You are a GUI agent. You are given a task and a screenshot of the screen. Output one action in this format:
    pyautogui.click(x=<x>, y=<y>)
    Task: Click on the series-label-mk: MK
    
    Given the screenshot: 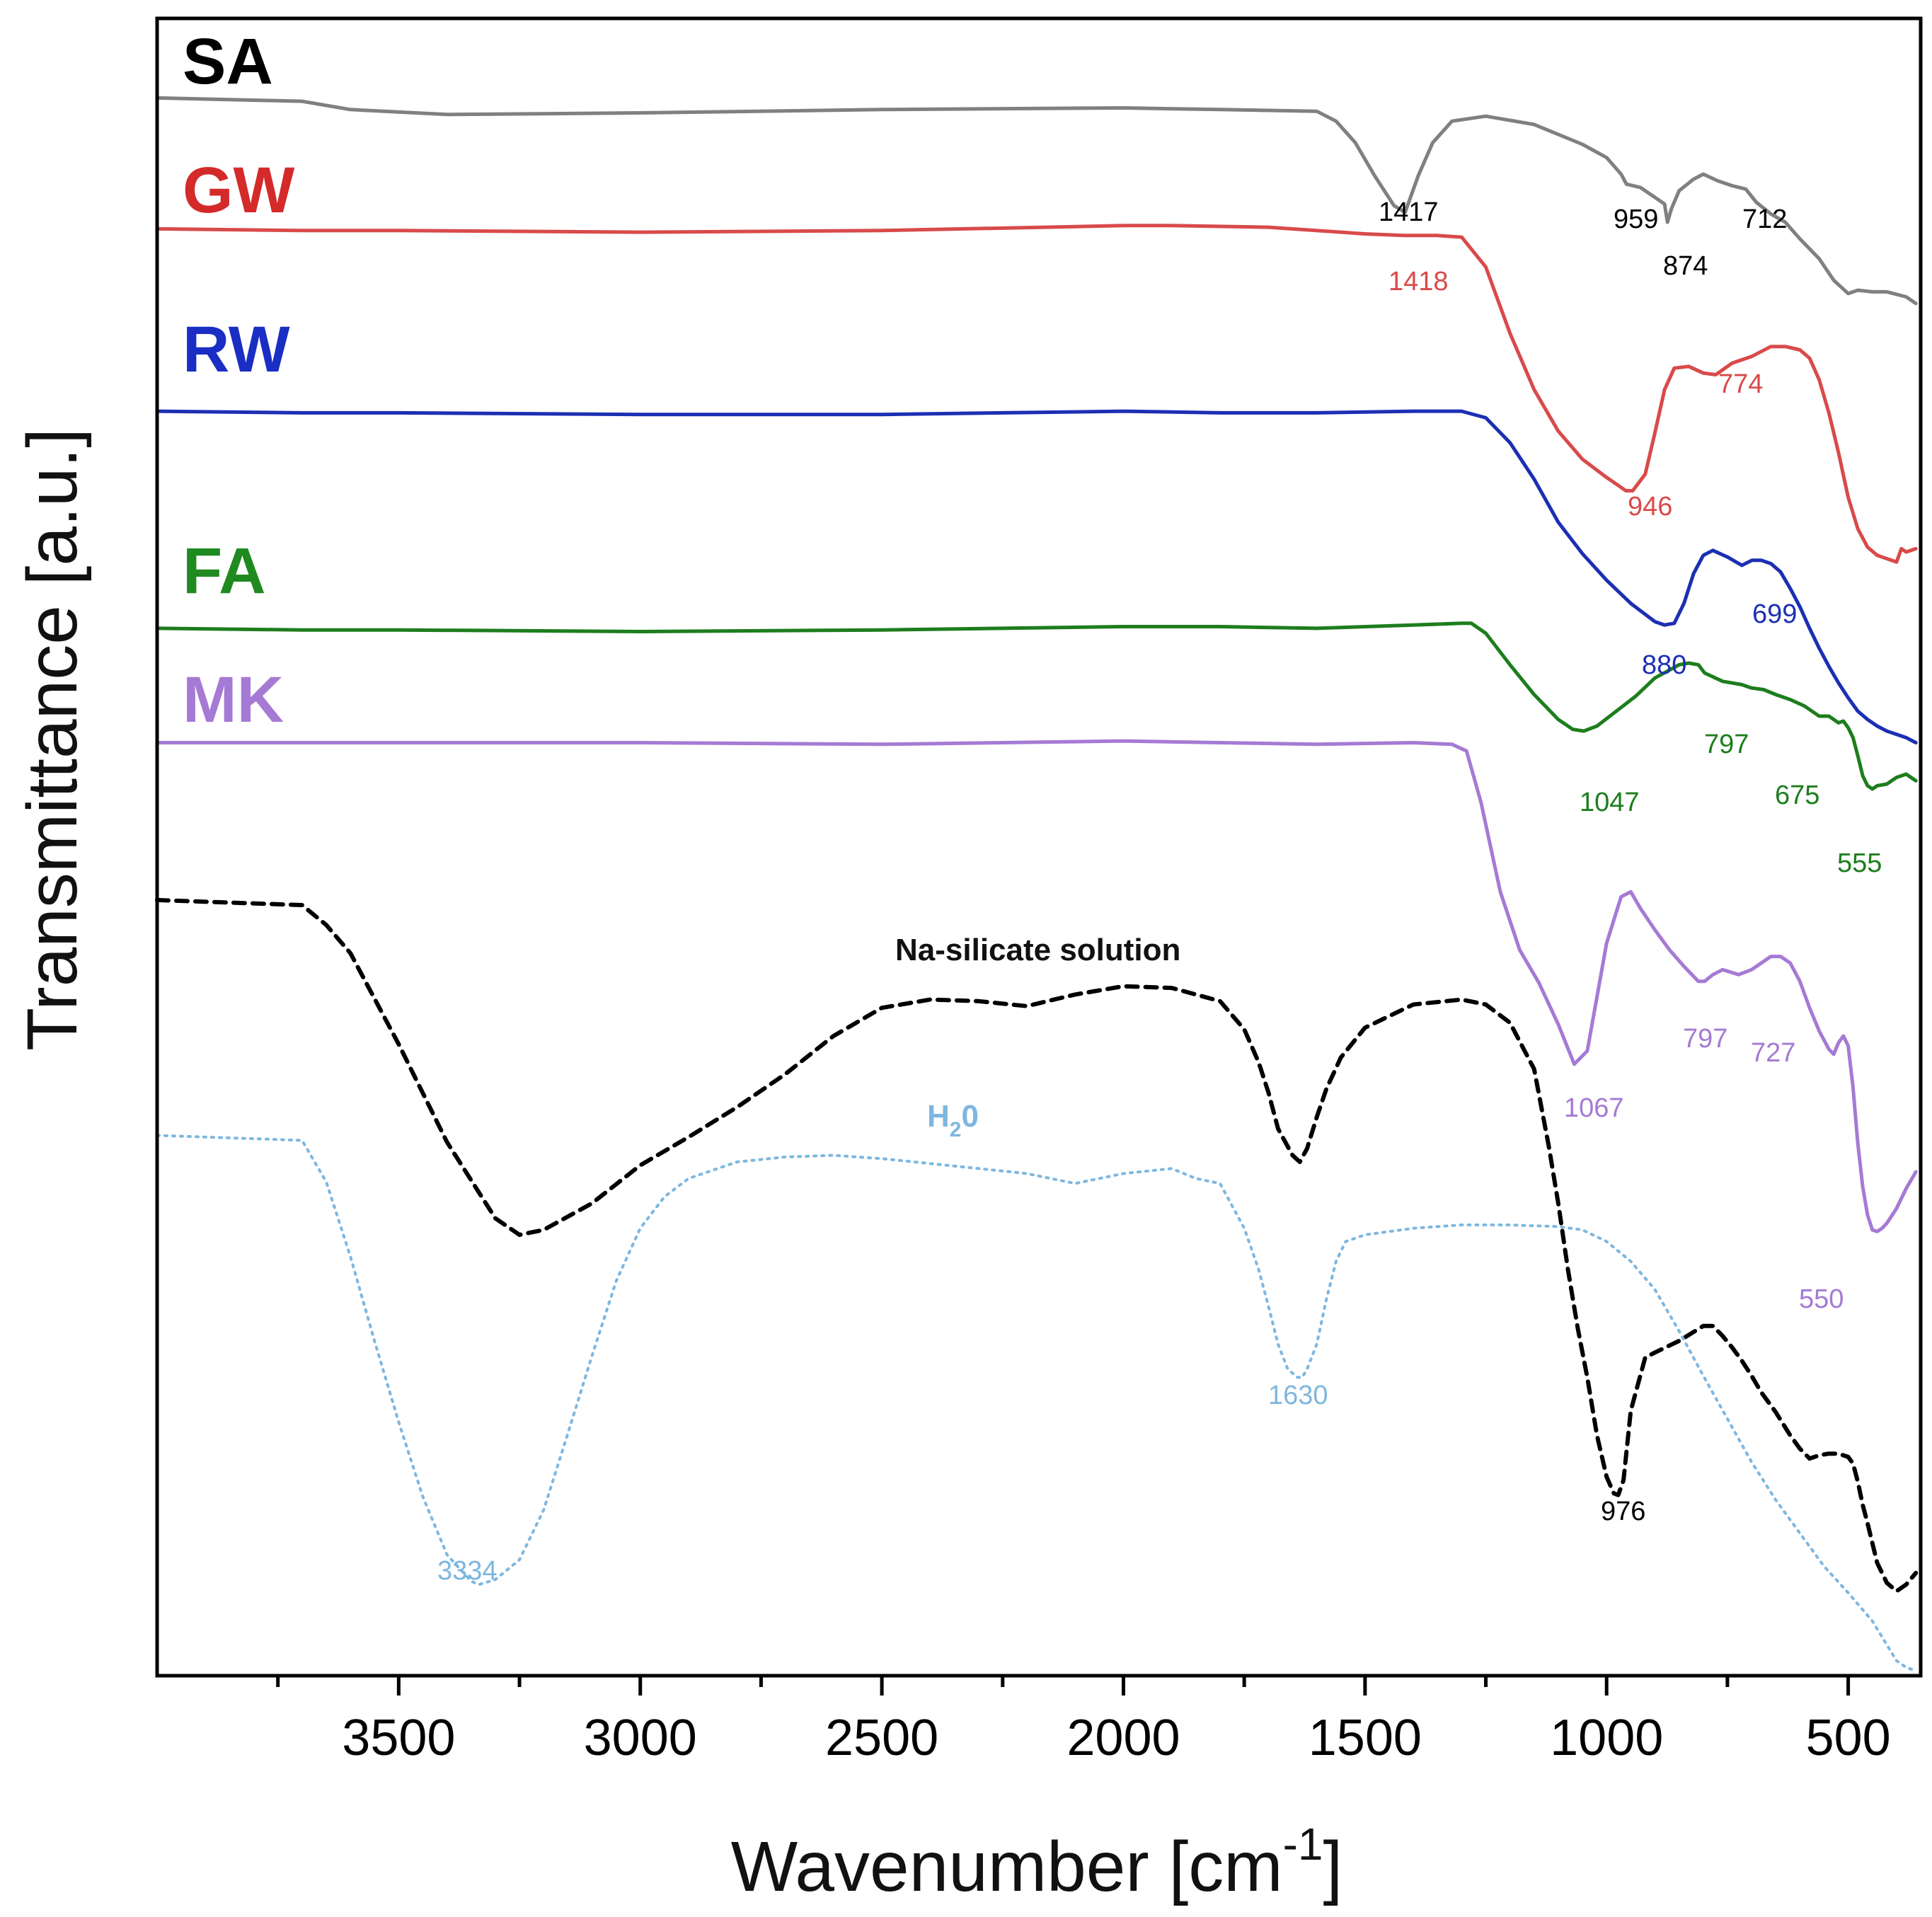 What is the action you would take?
    pyautogui.click(x=234, y=700)
    